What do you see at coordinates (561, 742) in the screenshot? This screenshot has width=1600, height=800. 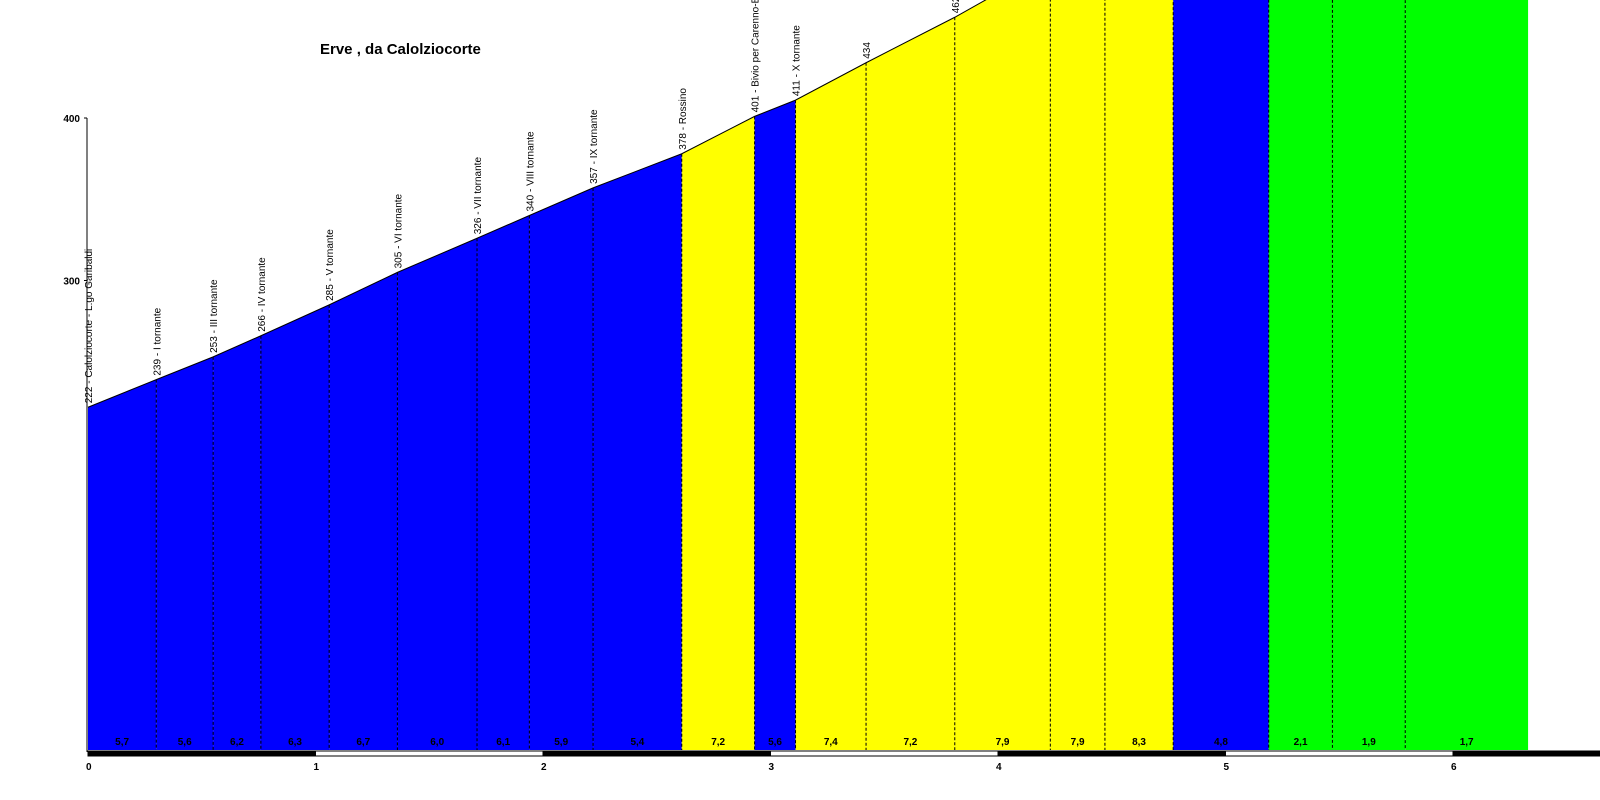 I see `grade-label: 5,9` at bounding box center [561, 742].